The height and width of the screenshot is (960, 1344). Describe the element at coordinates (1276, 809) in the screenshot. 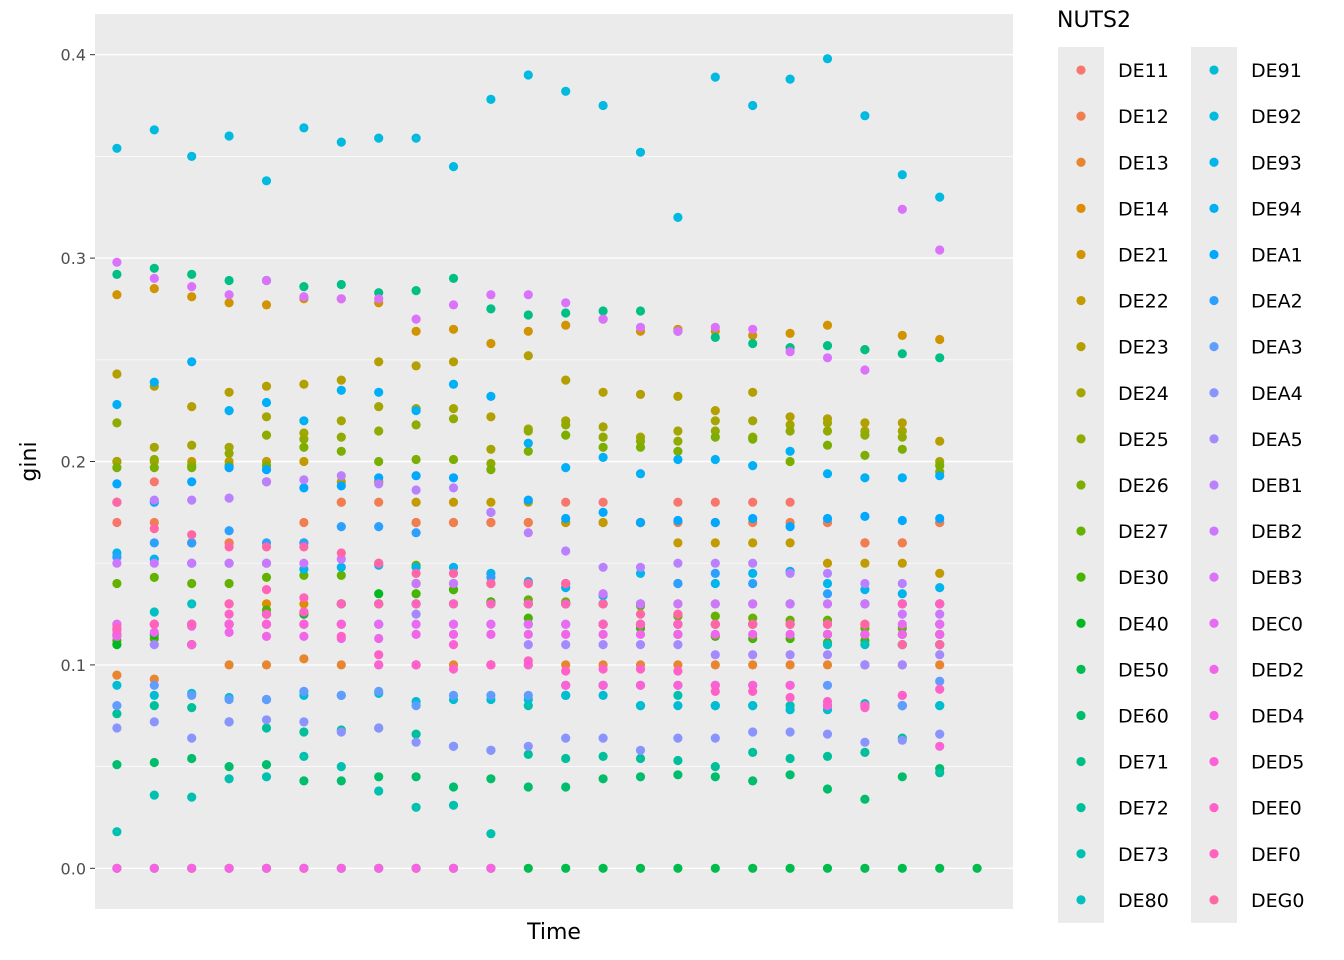

I see `legend-label: DEE0` at that location.